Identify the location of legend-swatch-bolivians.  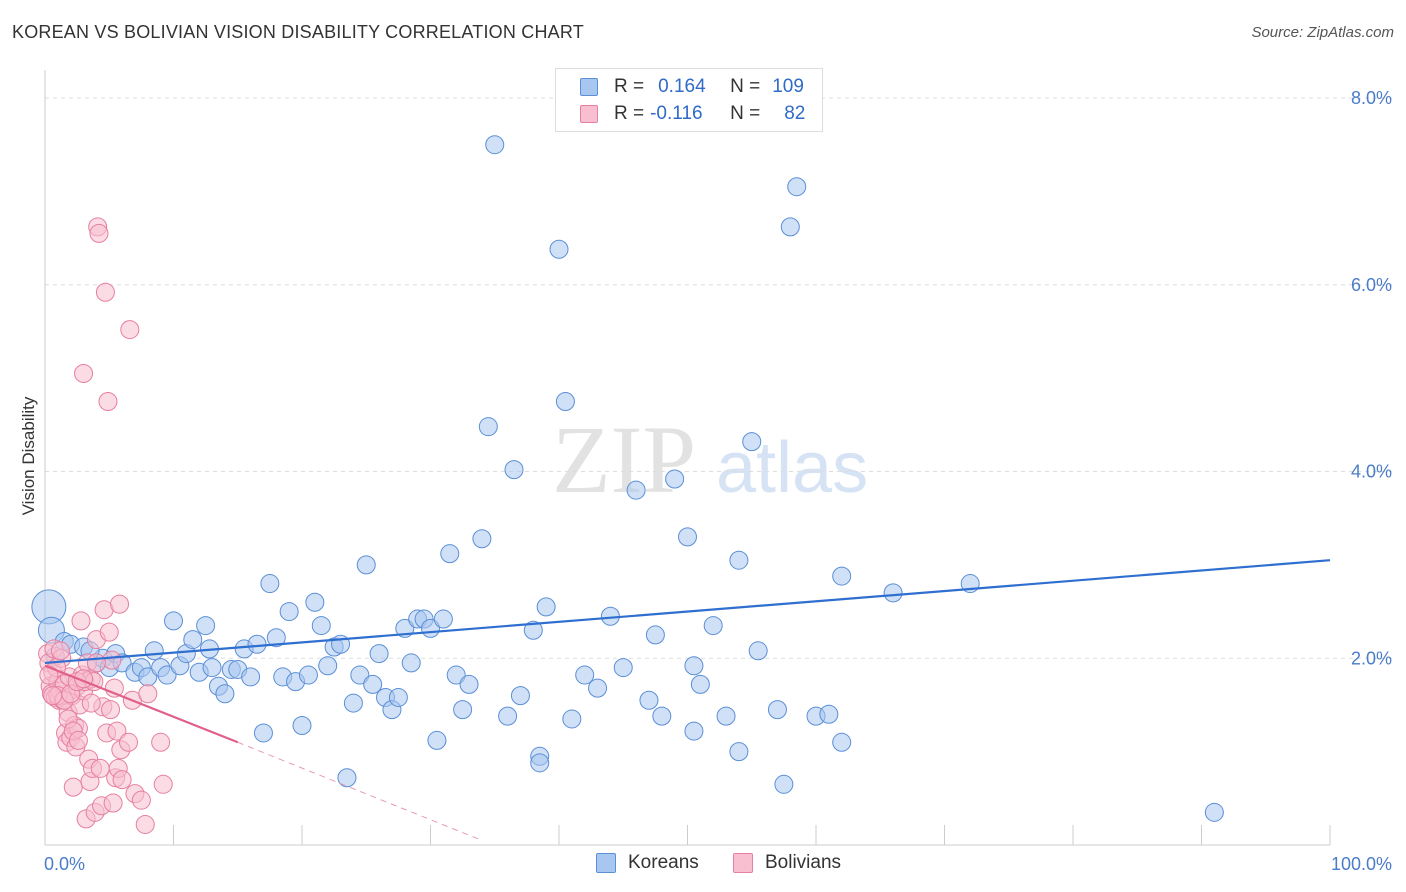
(743, 863).